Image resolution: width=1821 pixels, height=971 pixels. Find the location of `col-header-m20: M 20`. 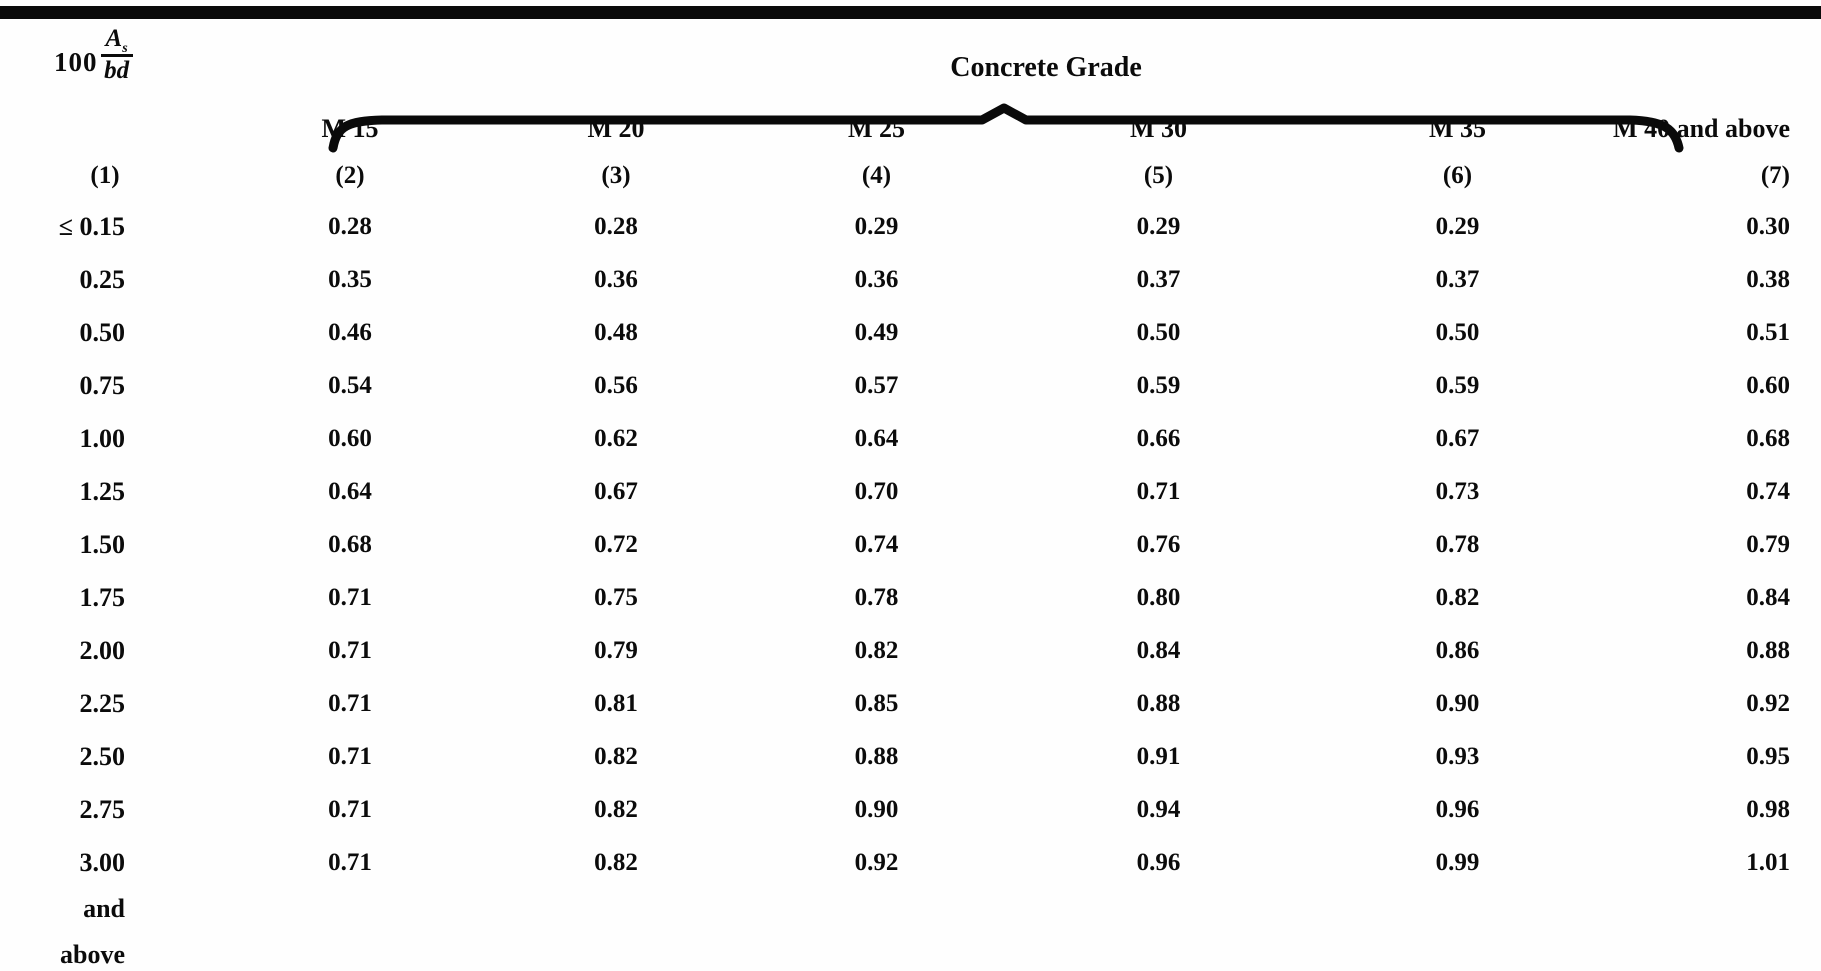

col-header-m20: M 20 is located at coordinates (616, 128).